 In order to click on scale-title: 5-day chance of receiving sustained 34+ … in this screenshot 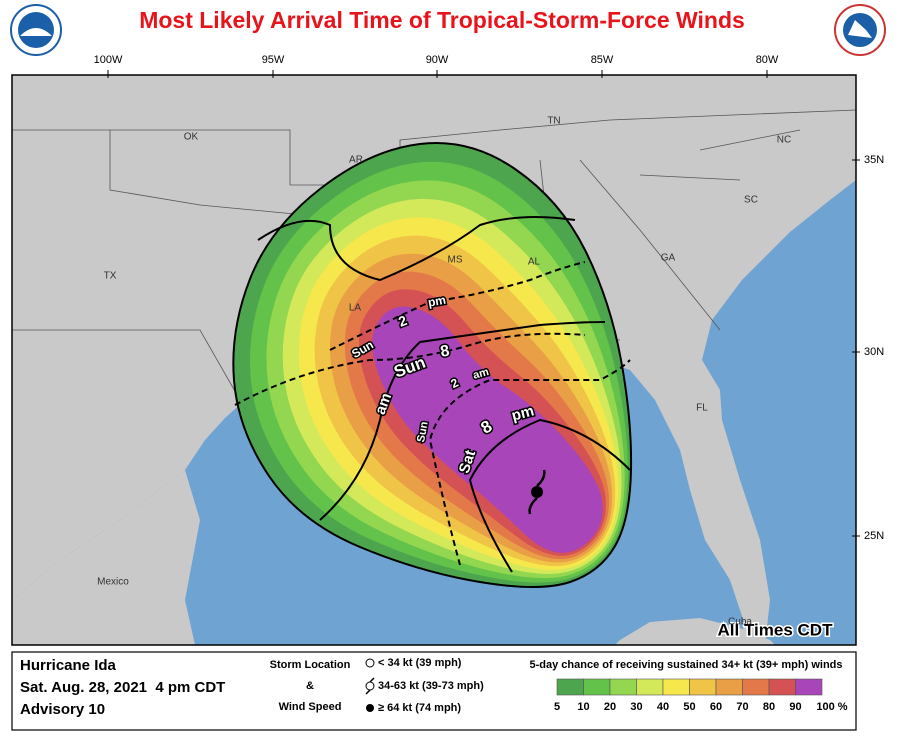, I will do `click(686, 665)`.